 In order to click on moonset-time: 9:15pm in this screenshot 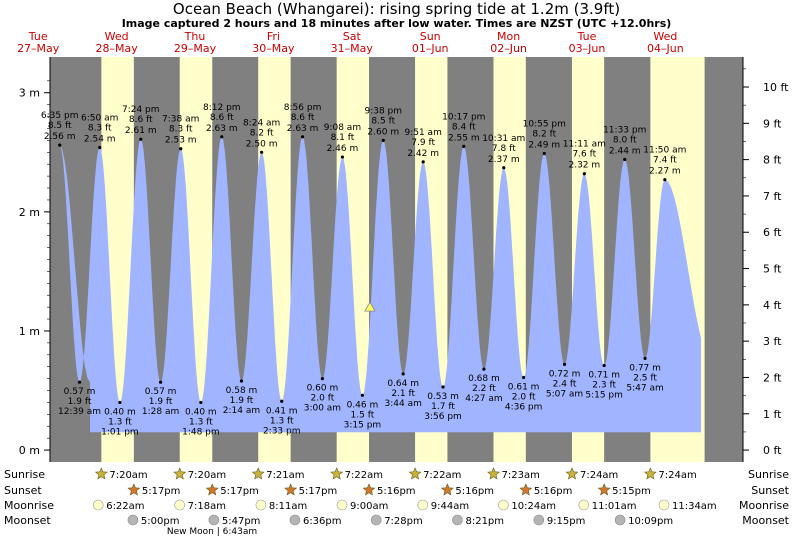, I will do `click(566, 521)`.